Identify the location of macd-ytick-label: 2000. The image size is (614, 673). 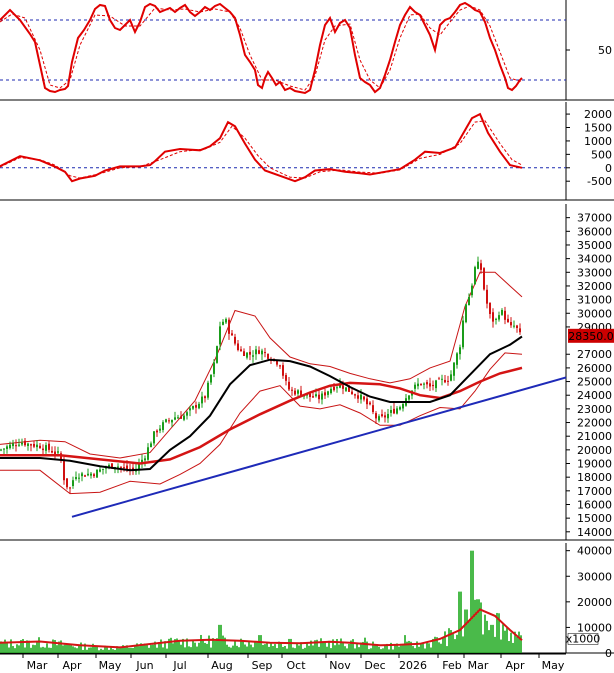
(598, 114).